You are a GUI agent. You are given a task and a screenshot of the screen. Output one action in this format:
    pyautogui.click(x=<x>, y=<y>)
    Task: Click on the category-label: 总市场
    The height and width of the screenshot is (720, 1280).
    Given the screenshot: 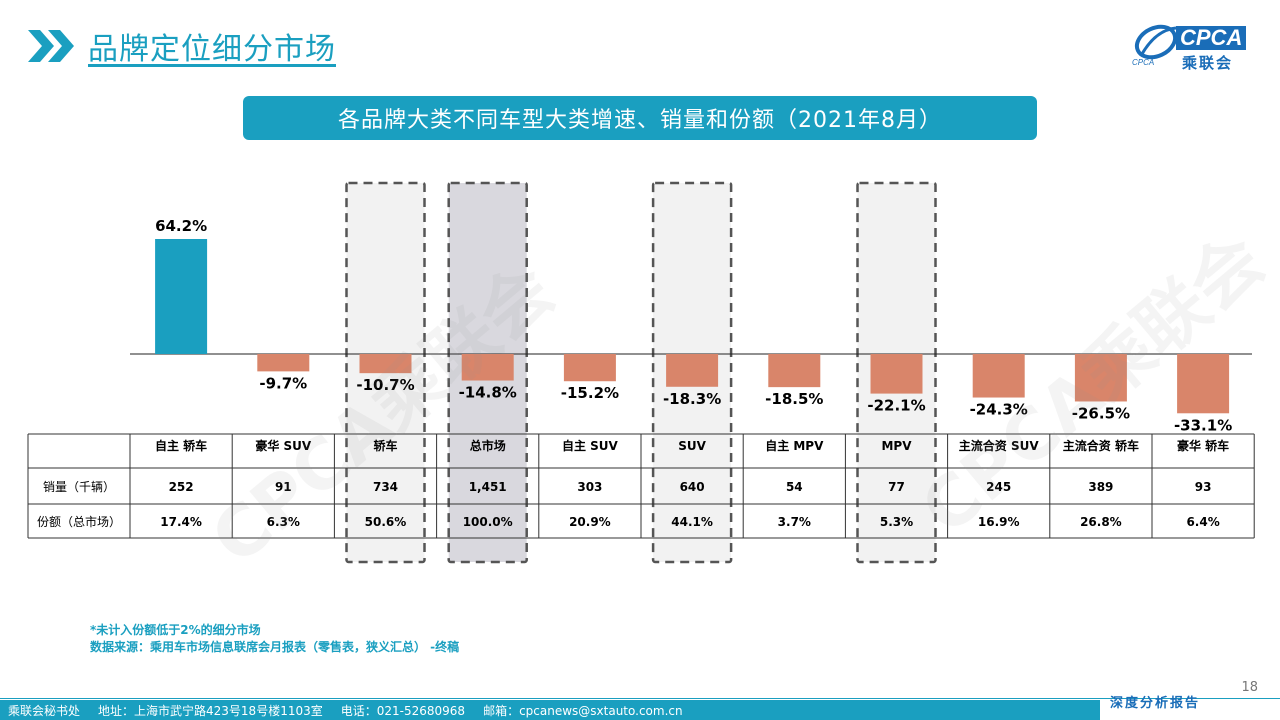 What is the action you would take?
    pyautogui.click(x=488, y=445)
    